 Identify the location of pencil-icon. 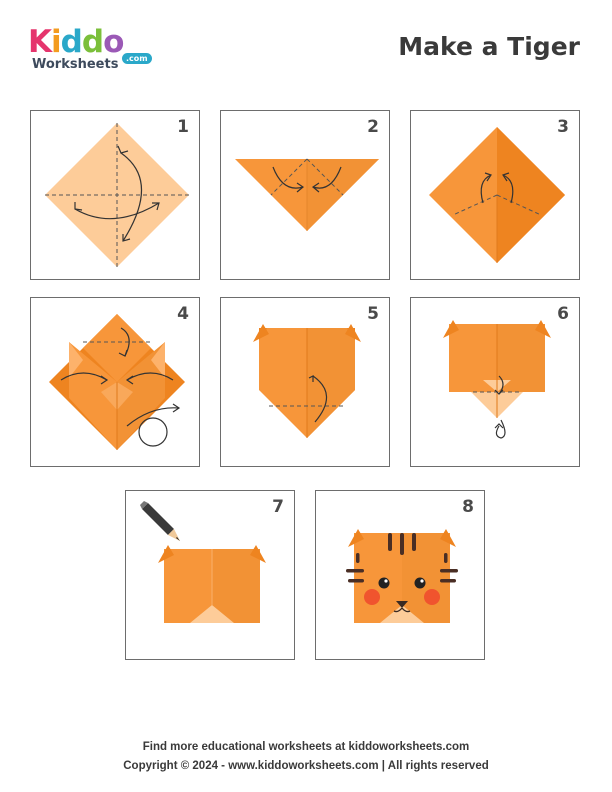
(160, 521).